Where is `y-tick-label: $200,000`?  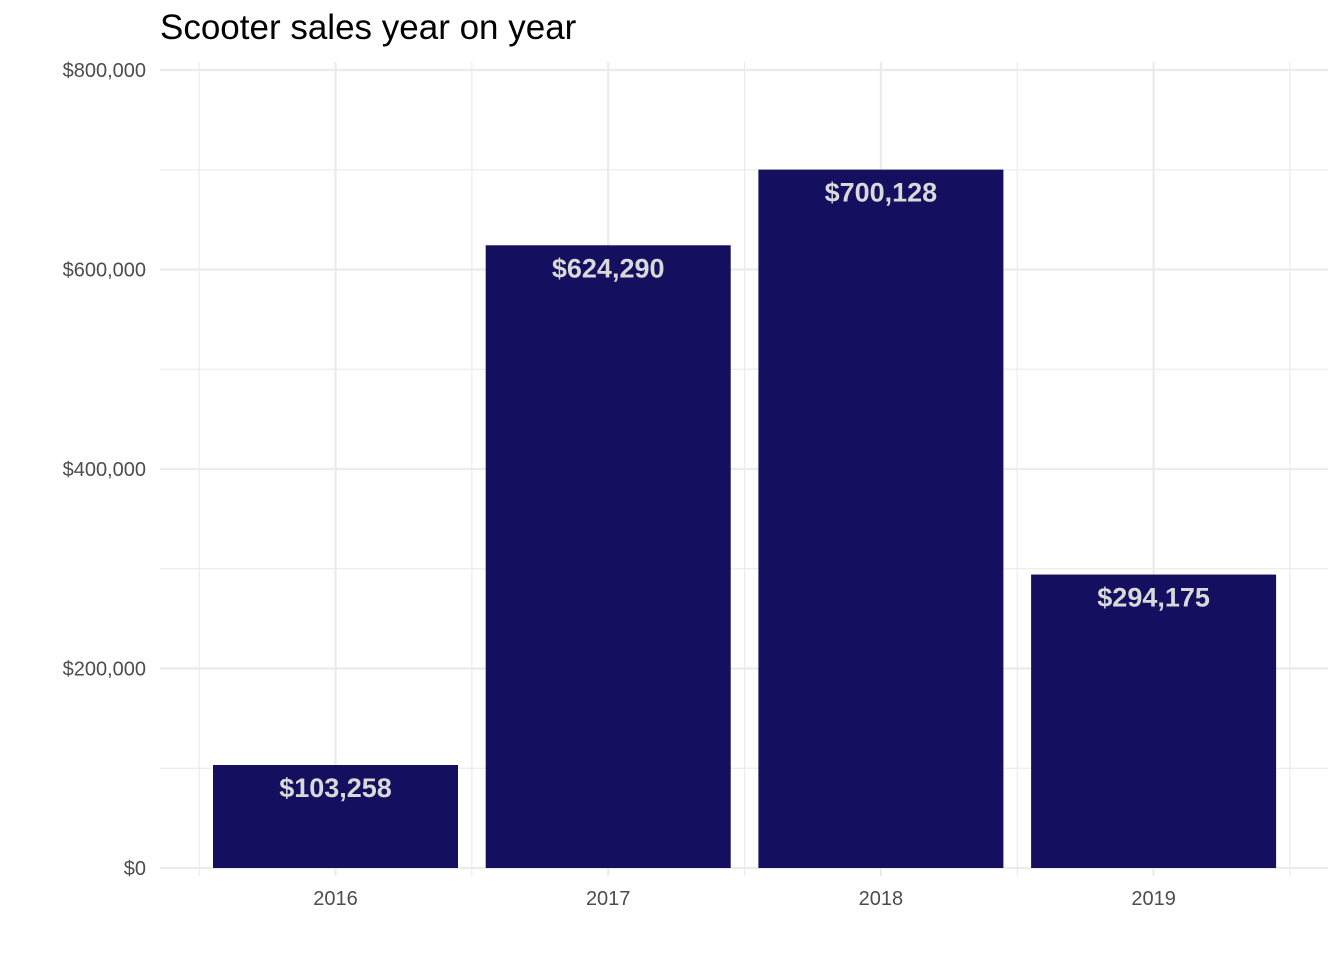 y-tick-label: $200,000 is located at coordinates (104, 670).